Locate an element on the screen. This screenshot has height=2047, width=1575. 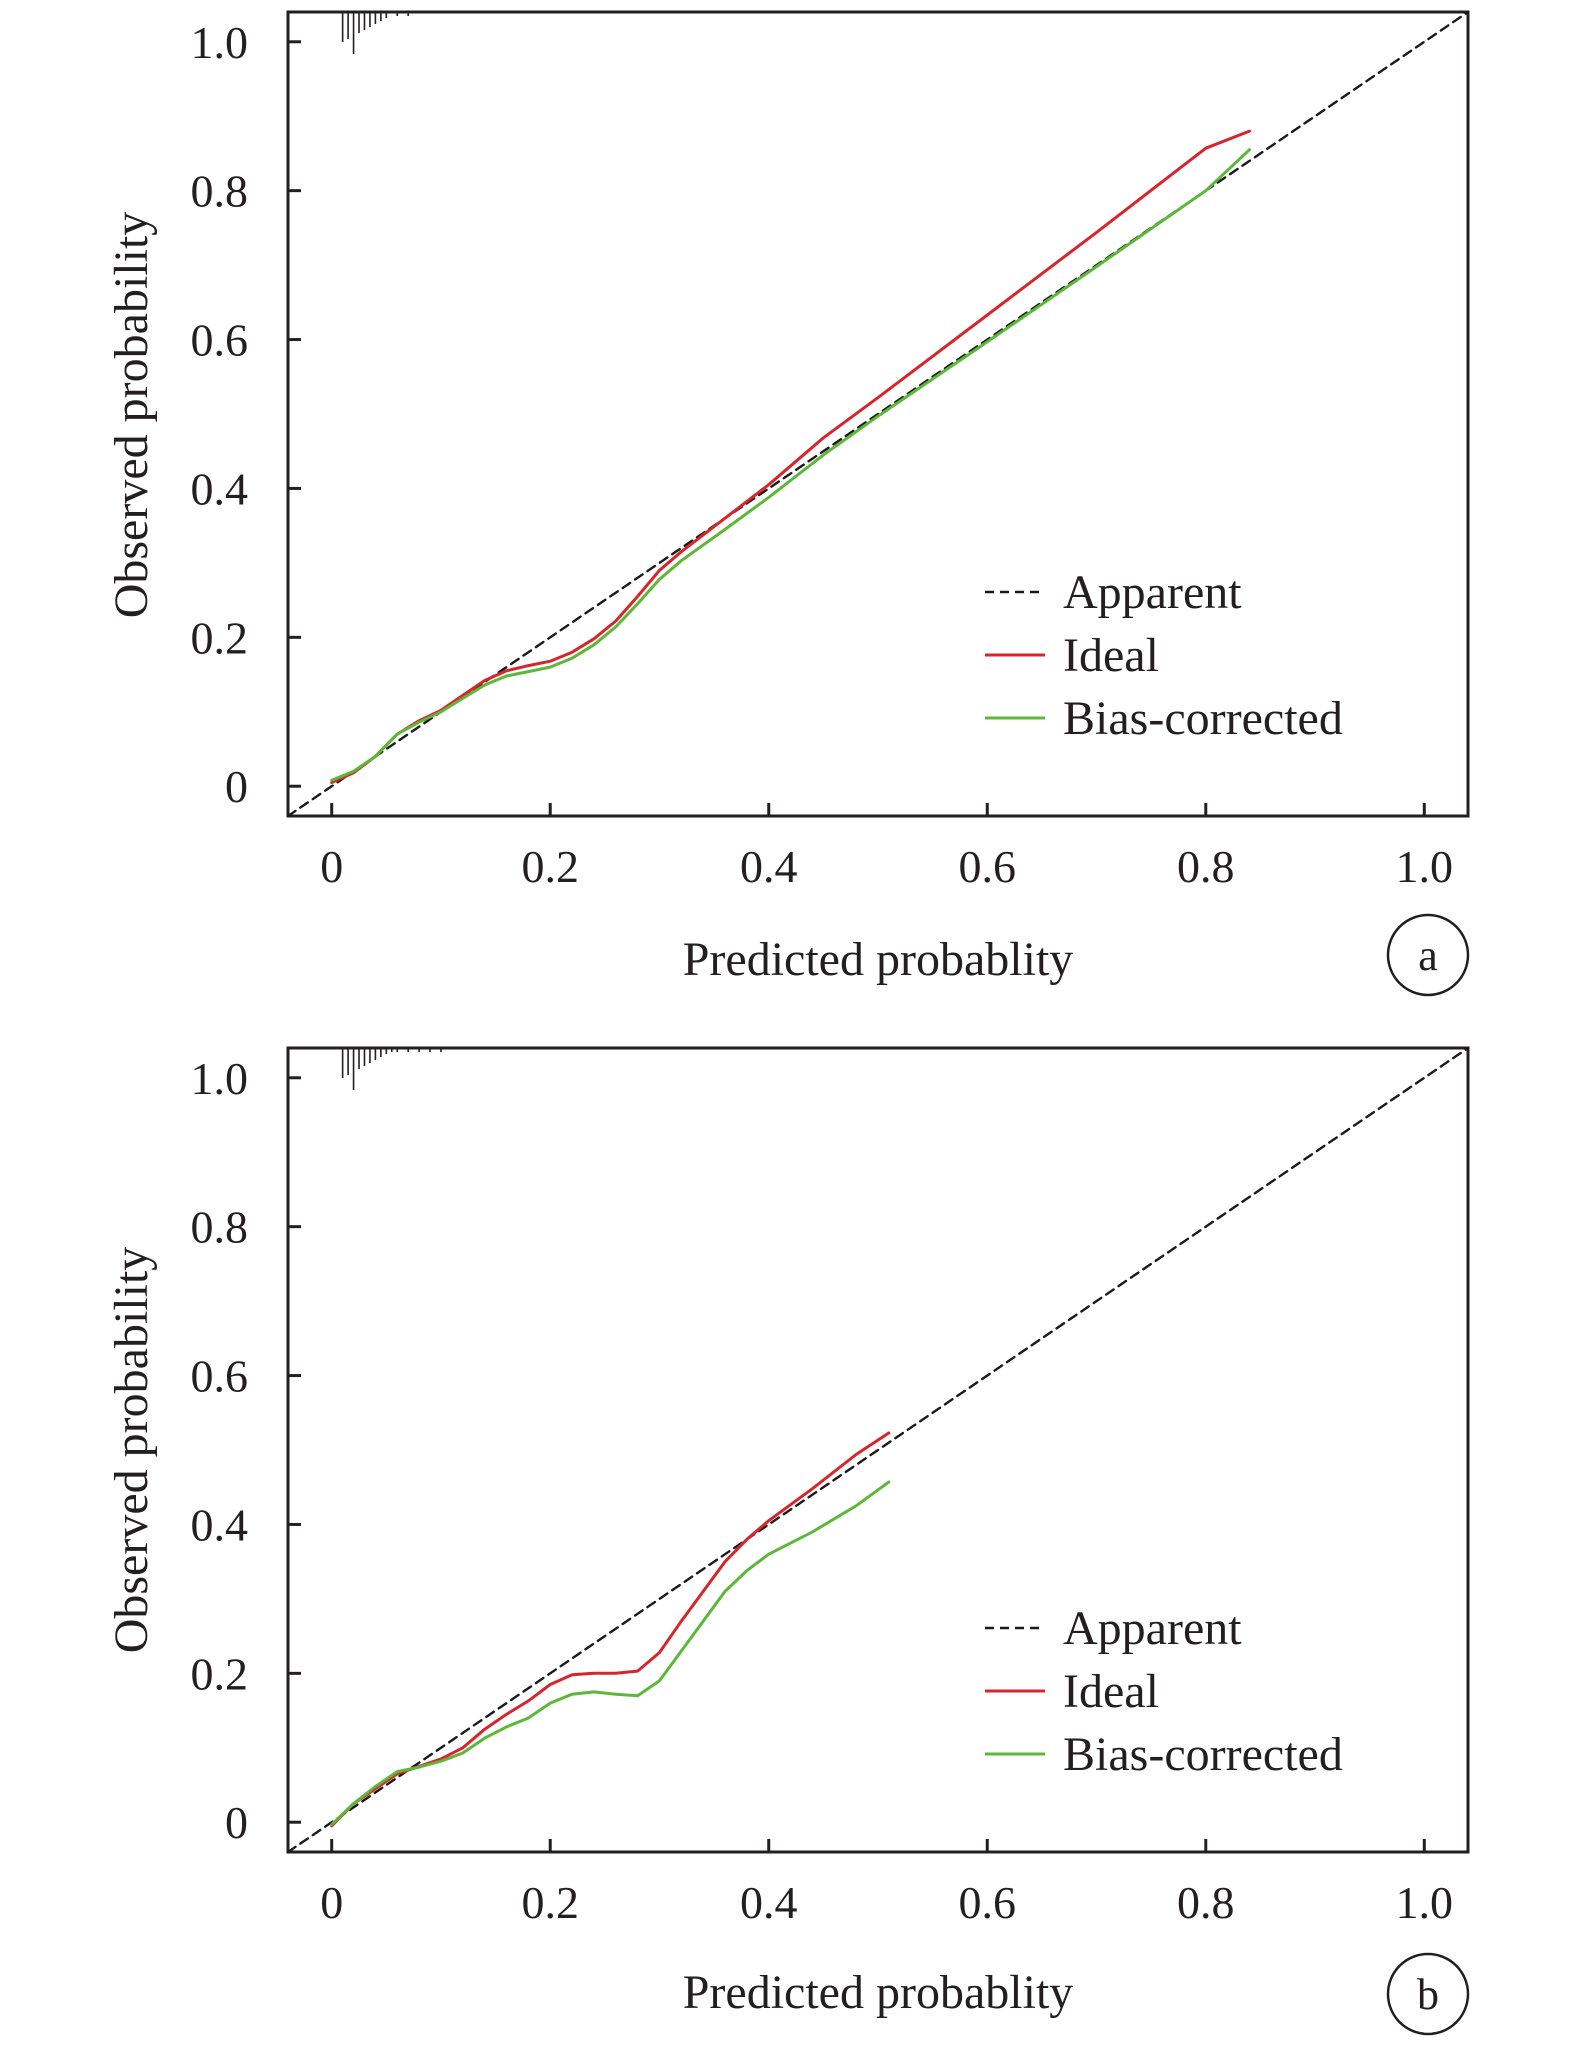
panel-label: b is located at coordinates (1428, 1994).